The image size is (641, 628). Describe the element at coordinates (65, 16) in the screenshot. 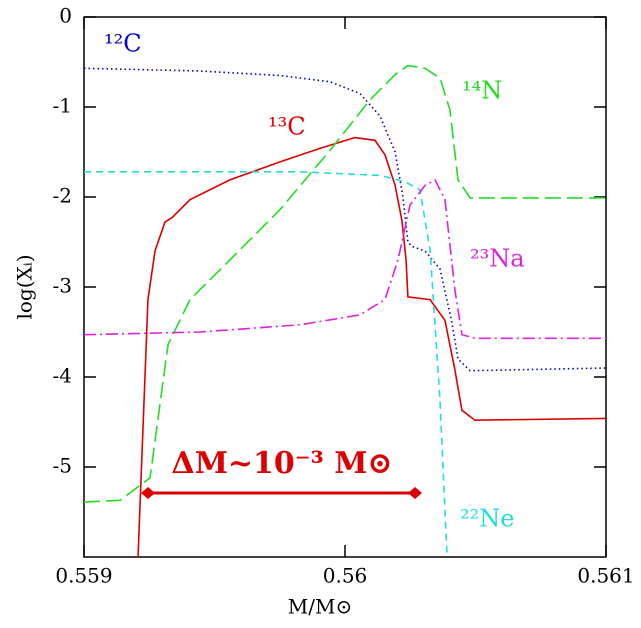

I see `y-tick-label: 0` at that location.